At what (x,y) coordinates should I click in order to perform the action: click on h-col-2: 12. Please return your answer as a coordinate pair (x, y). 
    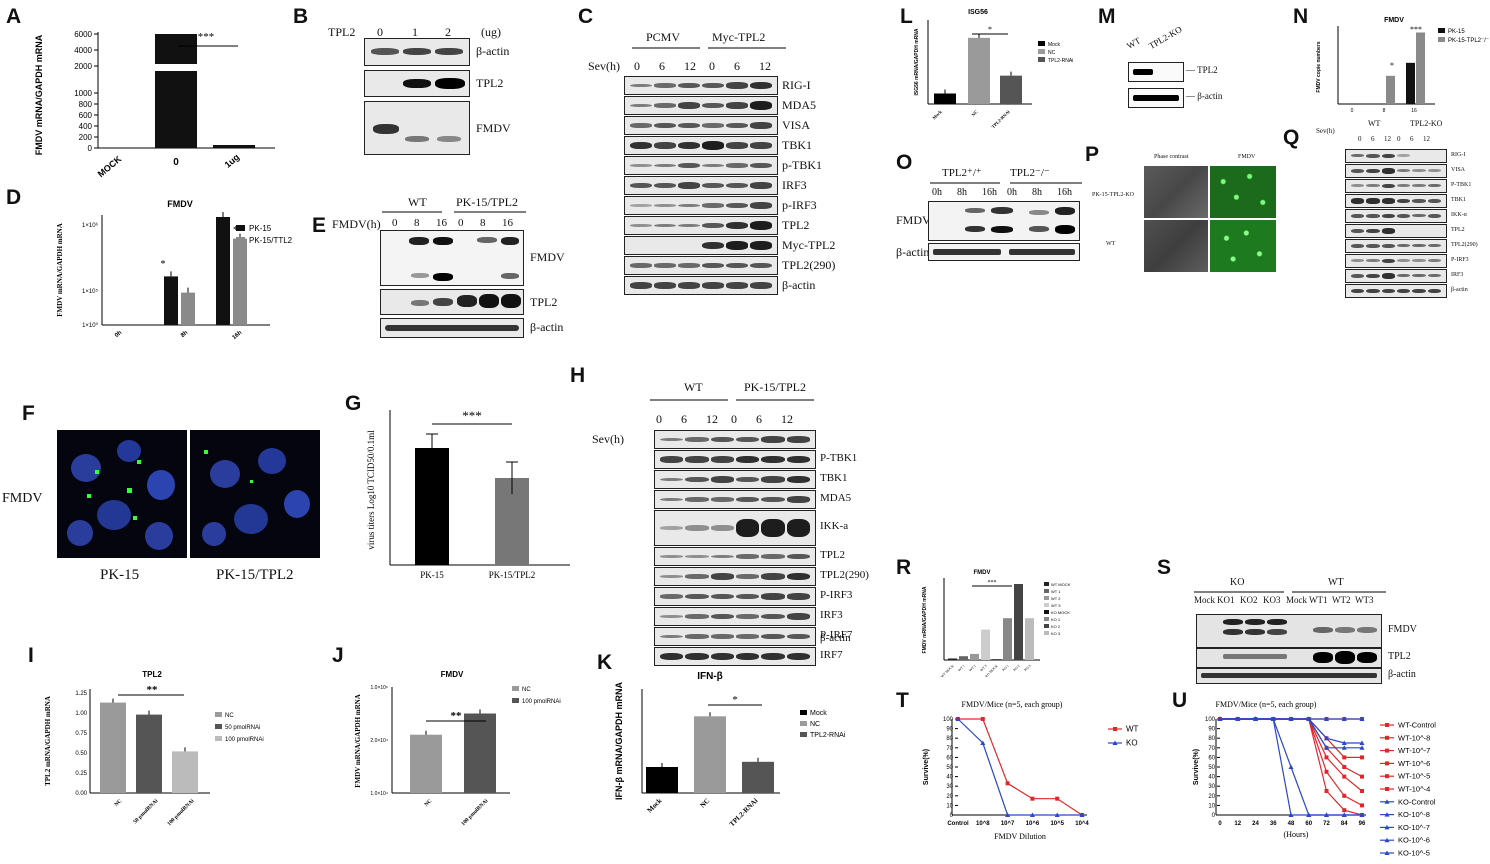
    Looking at the image, I should click on (712, 419).